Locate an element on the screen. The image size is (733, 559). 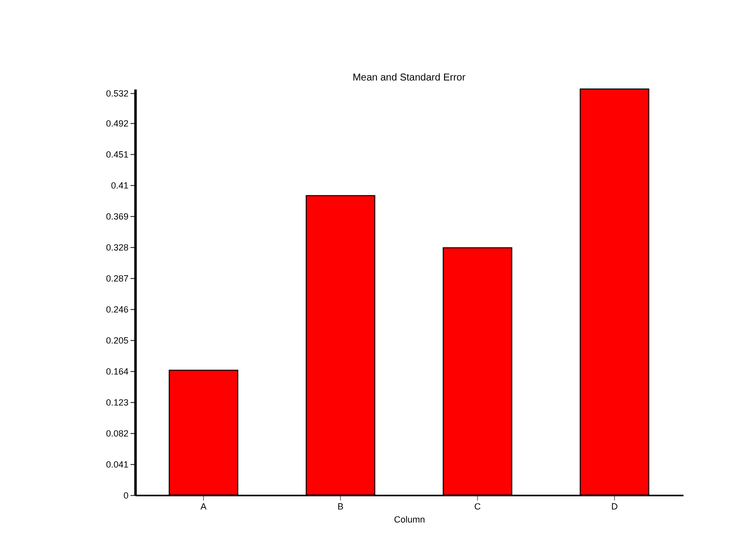
y-tick-label: 0.492 is located at coordinates (117, 123).